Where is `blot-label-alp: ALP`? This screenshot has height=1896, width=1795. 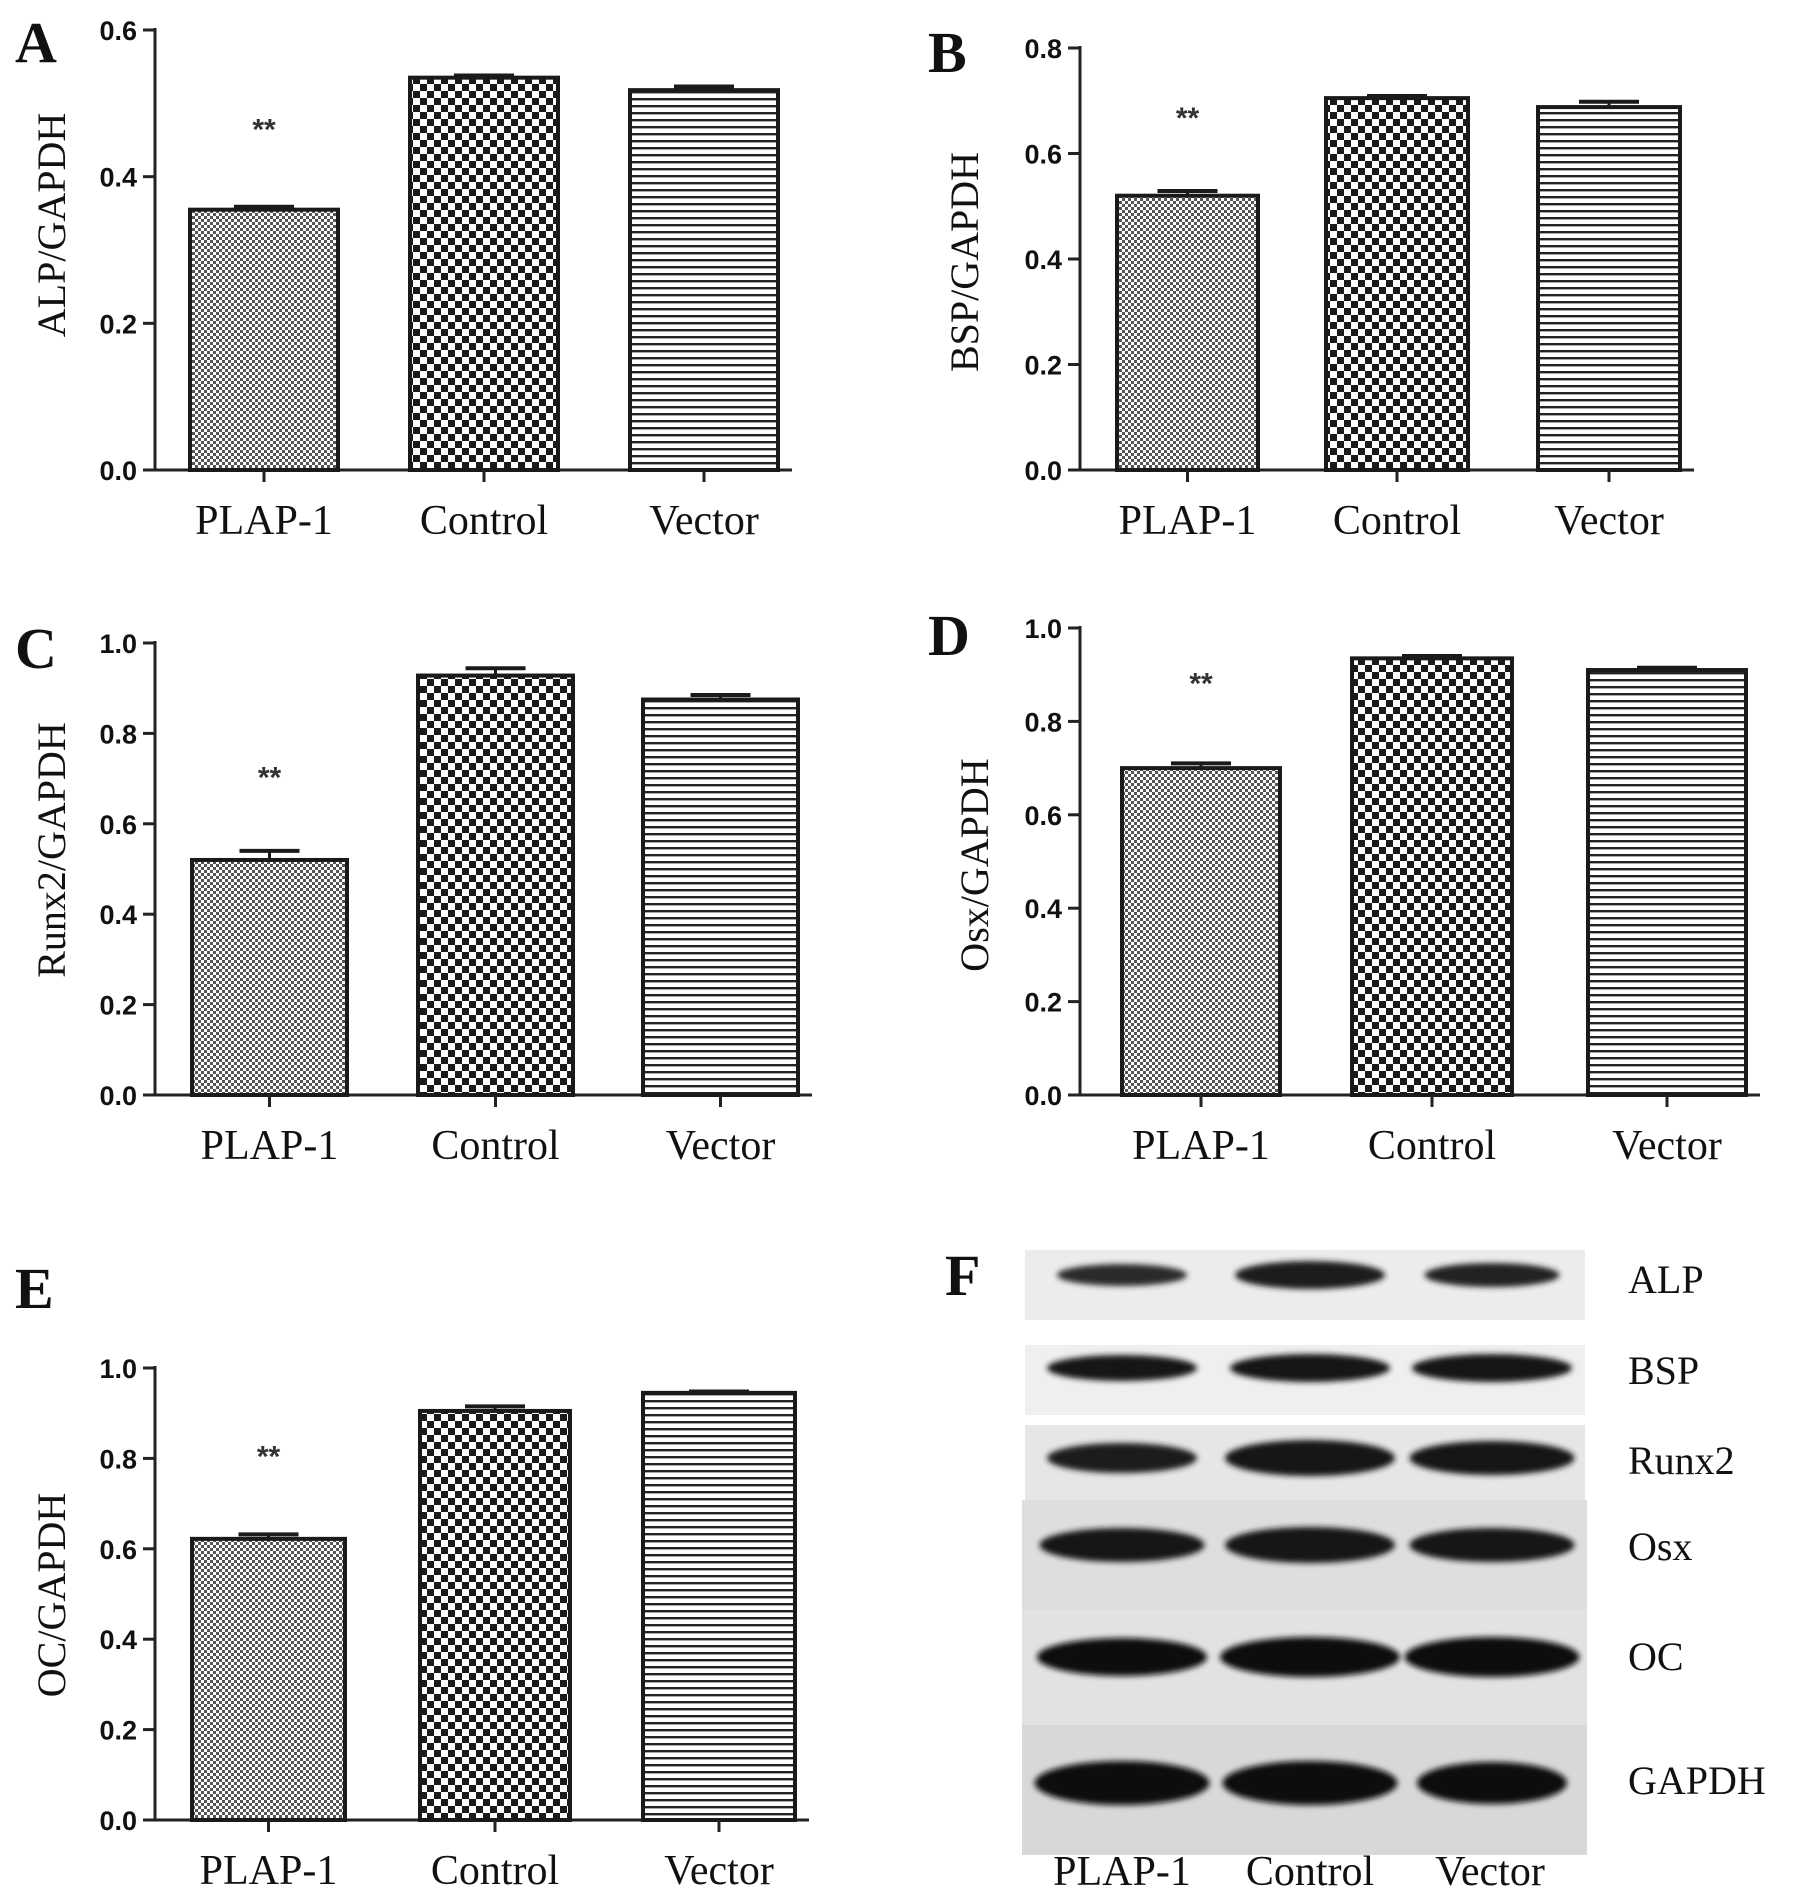 blot-label-alp: ALP is located at coordinates (1666, 1279).